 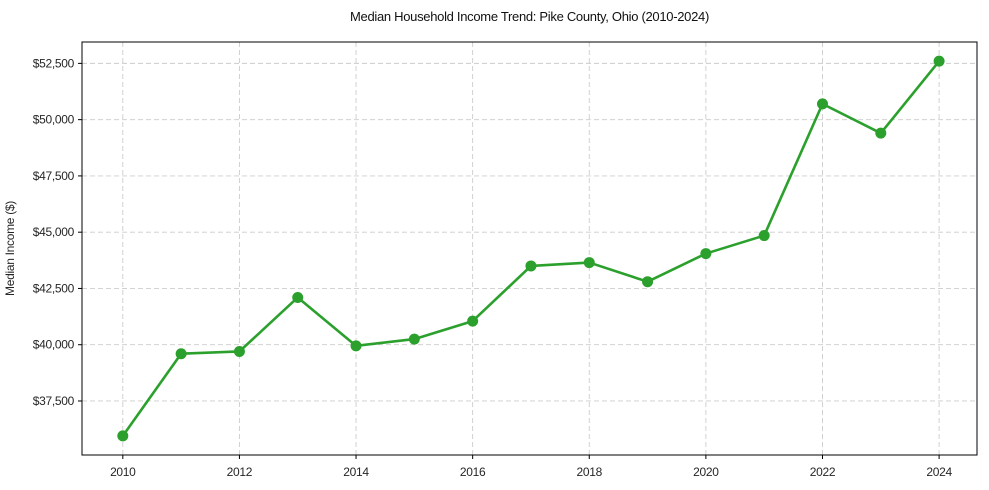 I want to click on data-point-2020, so click(x=706, y=254).